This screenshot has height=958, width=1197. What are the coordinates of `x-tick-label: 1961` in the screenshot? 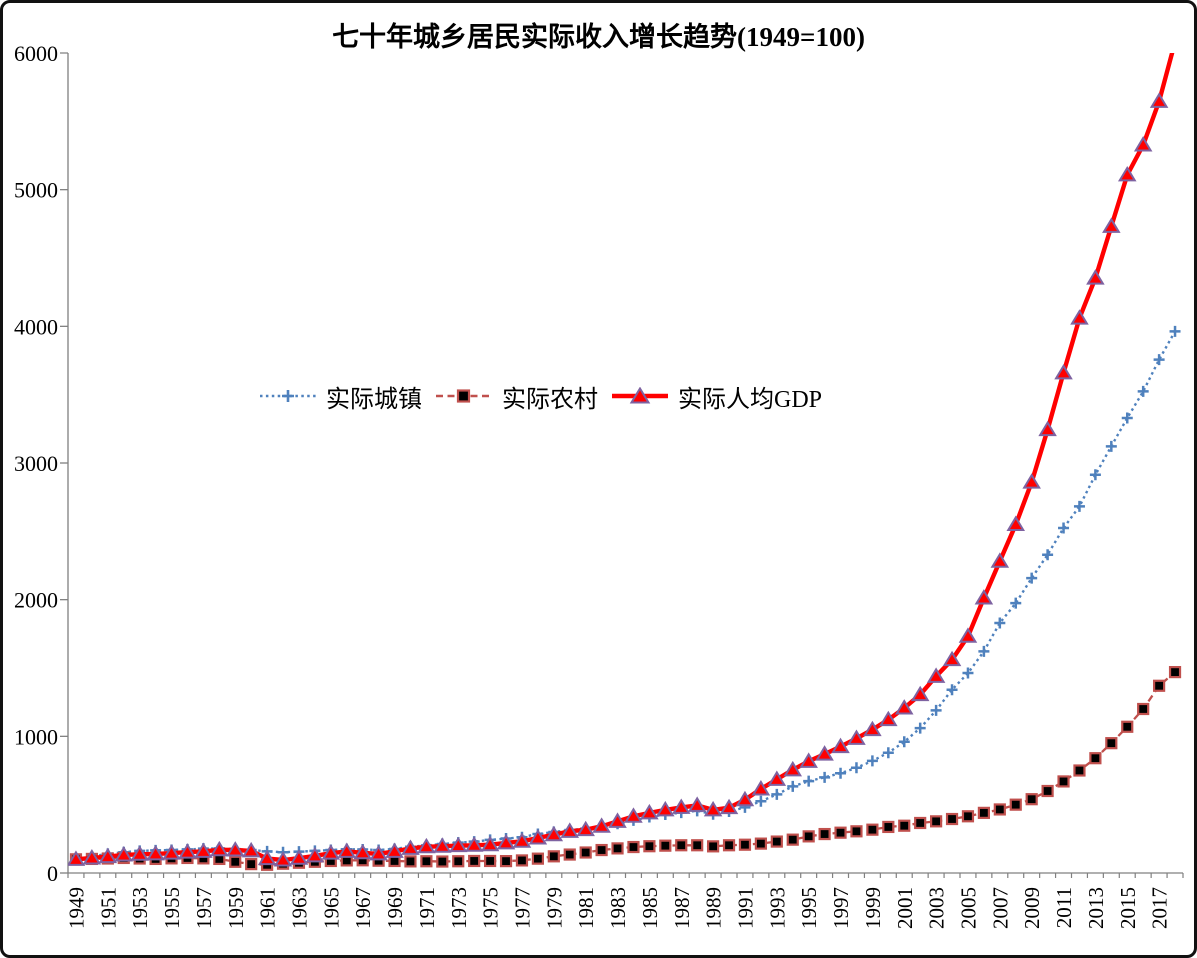 It's located at (268, 908).